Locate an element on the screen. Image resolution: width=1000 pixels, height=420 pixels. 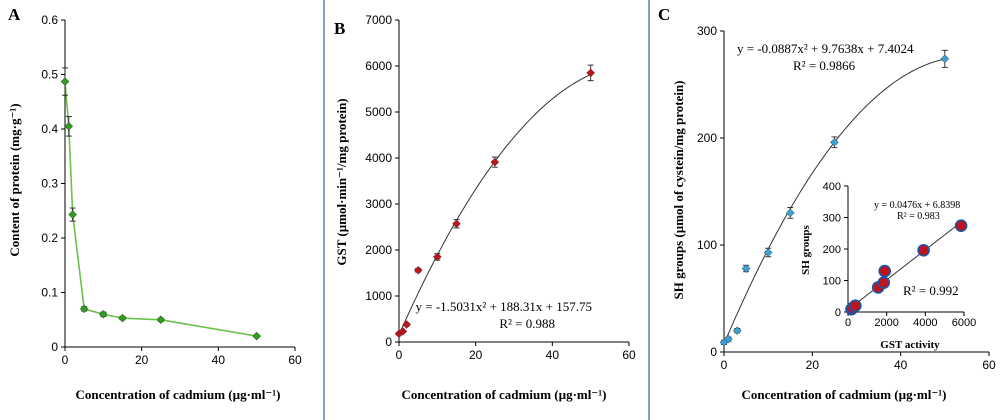
panel-b-x-tick-label: 20 is located at coordinates (476, 355).